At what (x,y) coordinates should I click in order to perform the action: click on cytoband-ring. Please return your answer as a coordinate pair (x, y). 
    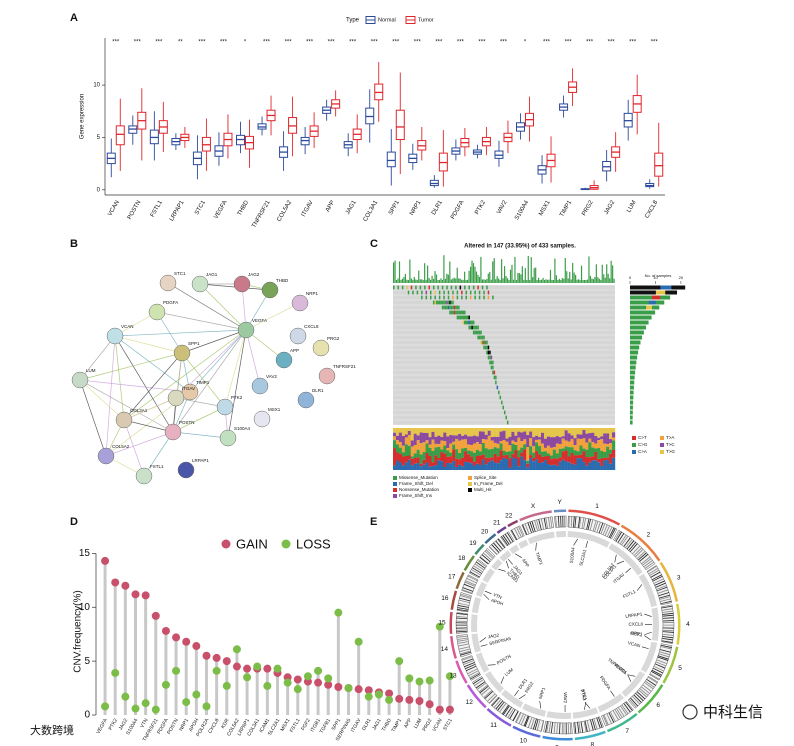
    Looking at the image, I should click on (558, 727).